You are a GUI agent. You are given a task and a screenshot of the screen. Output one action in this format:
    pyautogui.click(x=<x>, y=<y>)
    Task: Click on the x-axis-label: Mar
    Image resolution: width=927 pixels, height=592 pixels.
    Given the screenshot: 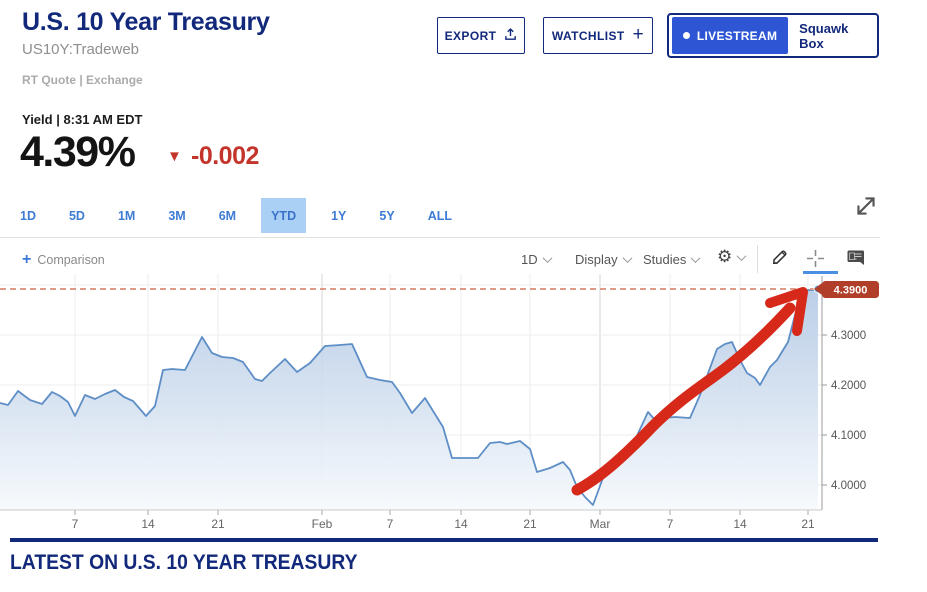 What is the action you would take?
    pyautogui.click(x=600, y=524)
    